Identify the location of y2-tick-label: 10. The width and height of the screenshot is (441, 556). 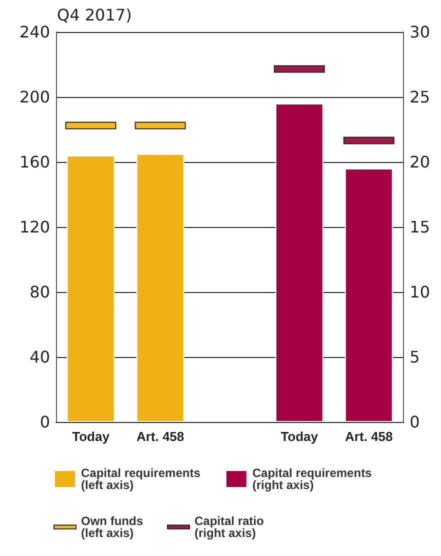
(420, 292).